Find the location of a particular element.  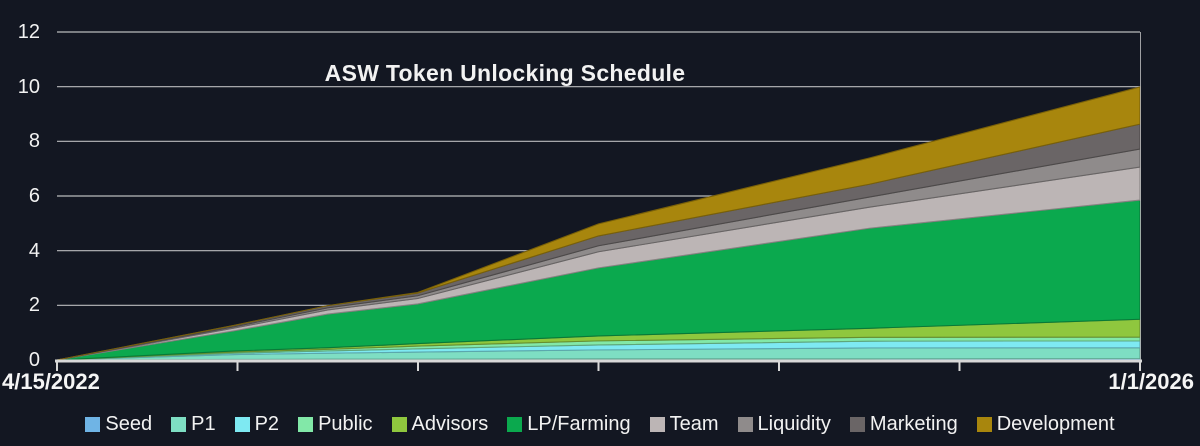

y-axis-label-10: 10 is located at coordinates (28, 86).